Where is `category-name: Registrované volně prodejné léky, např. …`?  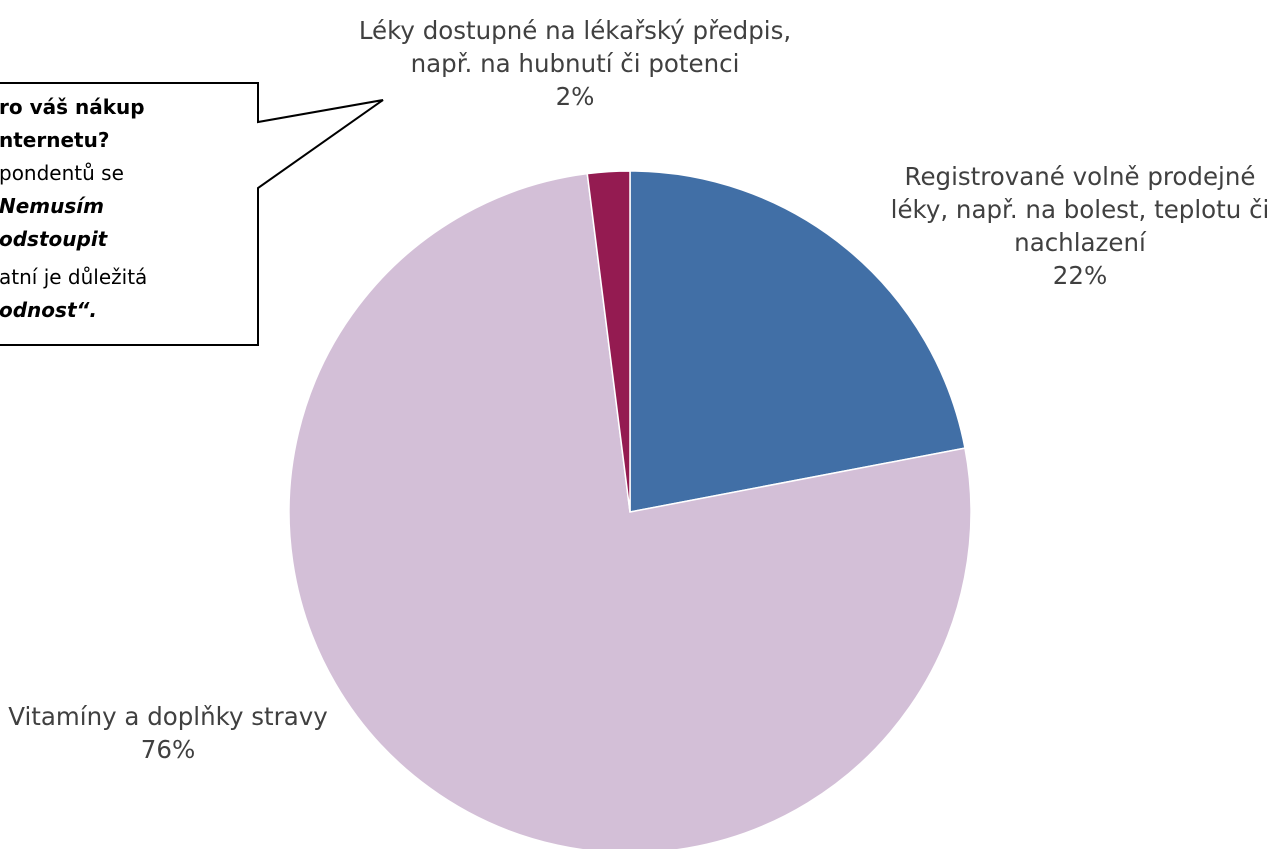 category-name: Registrované volně prodejné léky, např. … is located at coordinates (1080, 209).